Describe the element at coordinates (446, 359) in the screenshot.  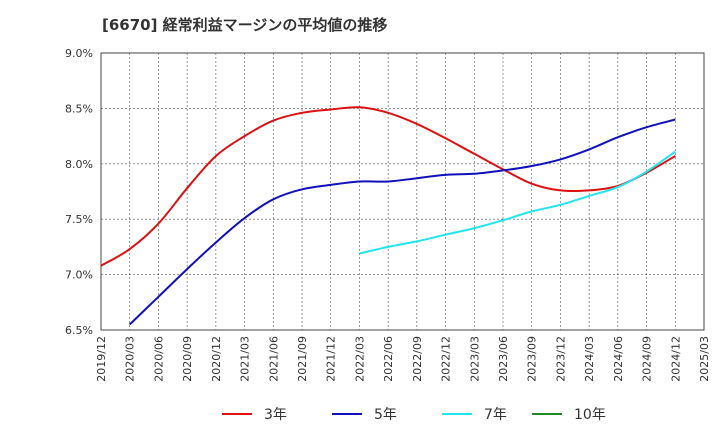
I see `x-tick-label: 2022/12` at that location.